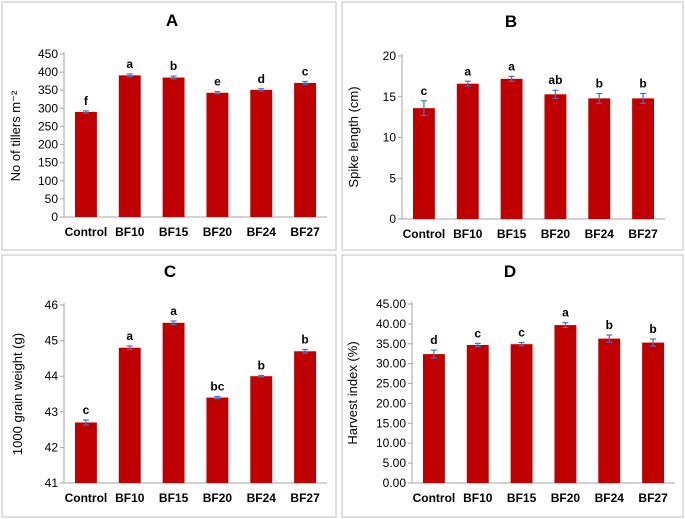  What do you see at coordinates (52, 412) in the screenshot?
I see `panel-c-ytick-label: 43` at bounding box center [52, 412].